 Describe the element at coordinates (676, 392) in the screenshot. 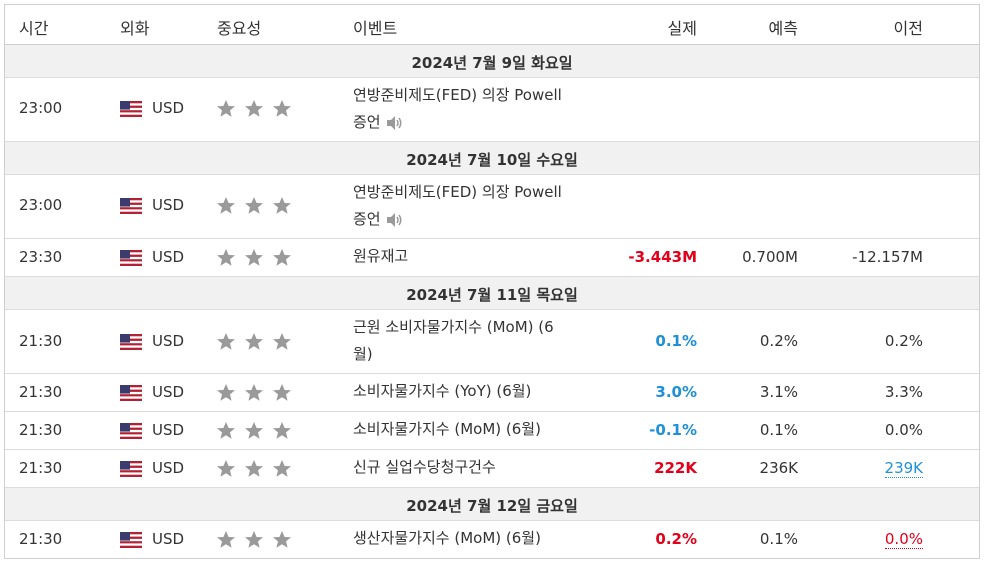

I see `actual-value: 3.0%` at that location.